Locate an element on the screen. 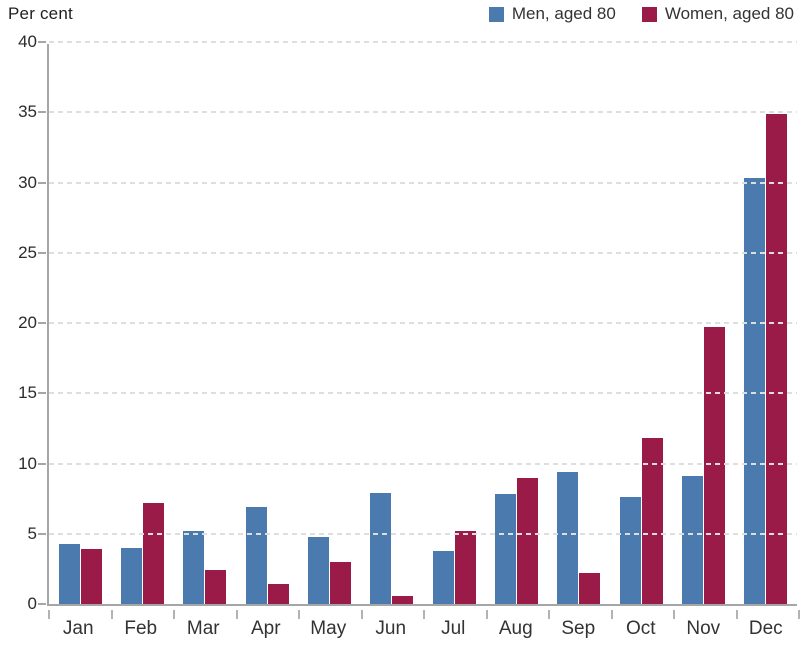 Image resolution: width=800 pixels, height=652 pixels. bar-women-may is located at coordinates (340, 582).